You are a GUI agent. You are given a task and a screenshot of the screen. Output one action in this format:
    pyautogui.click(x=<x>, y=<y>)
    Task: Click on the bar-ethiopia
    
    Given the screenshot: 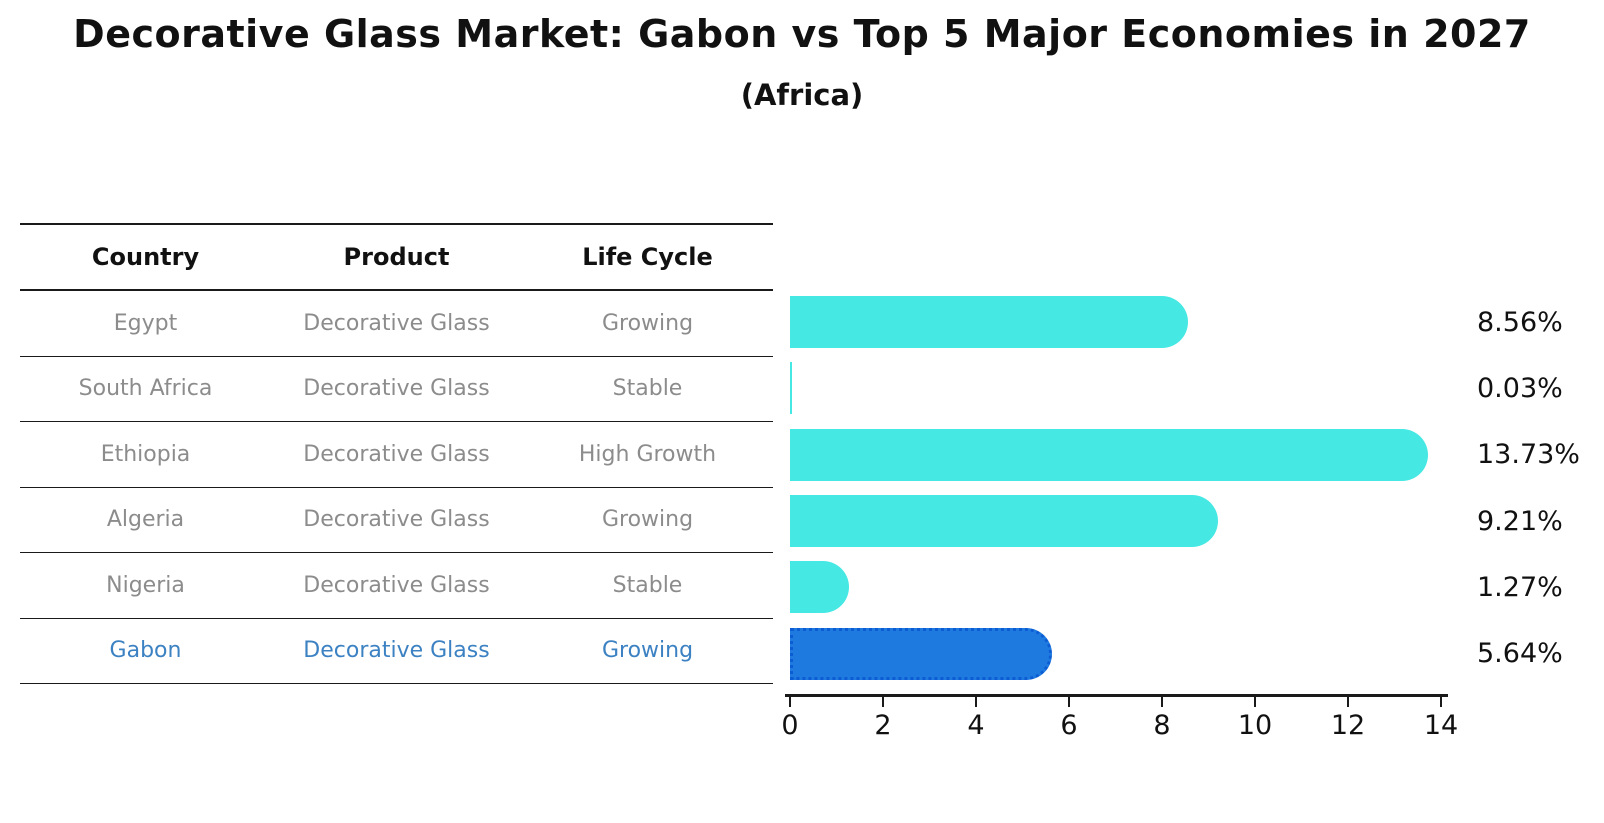 What is the action you would take?
    pyautogui.click(x=1109, y=454)
    